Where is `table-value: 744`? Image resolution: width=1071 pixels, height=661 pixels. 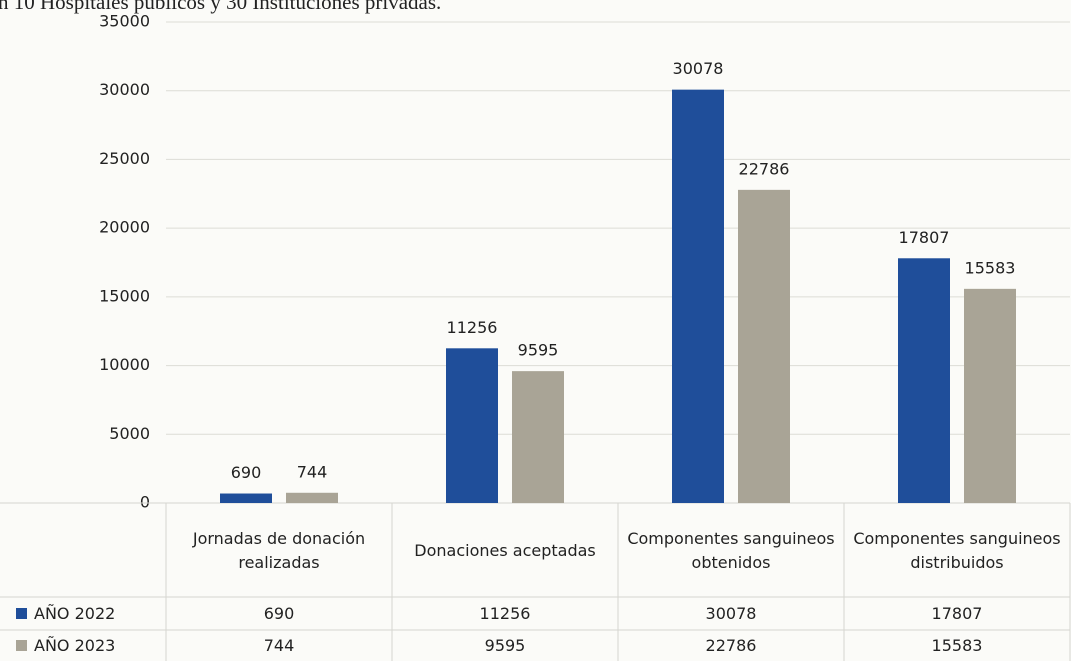
table-value: 744 is located at coordinates (279, 645).